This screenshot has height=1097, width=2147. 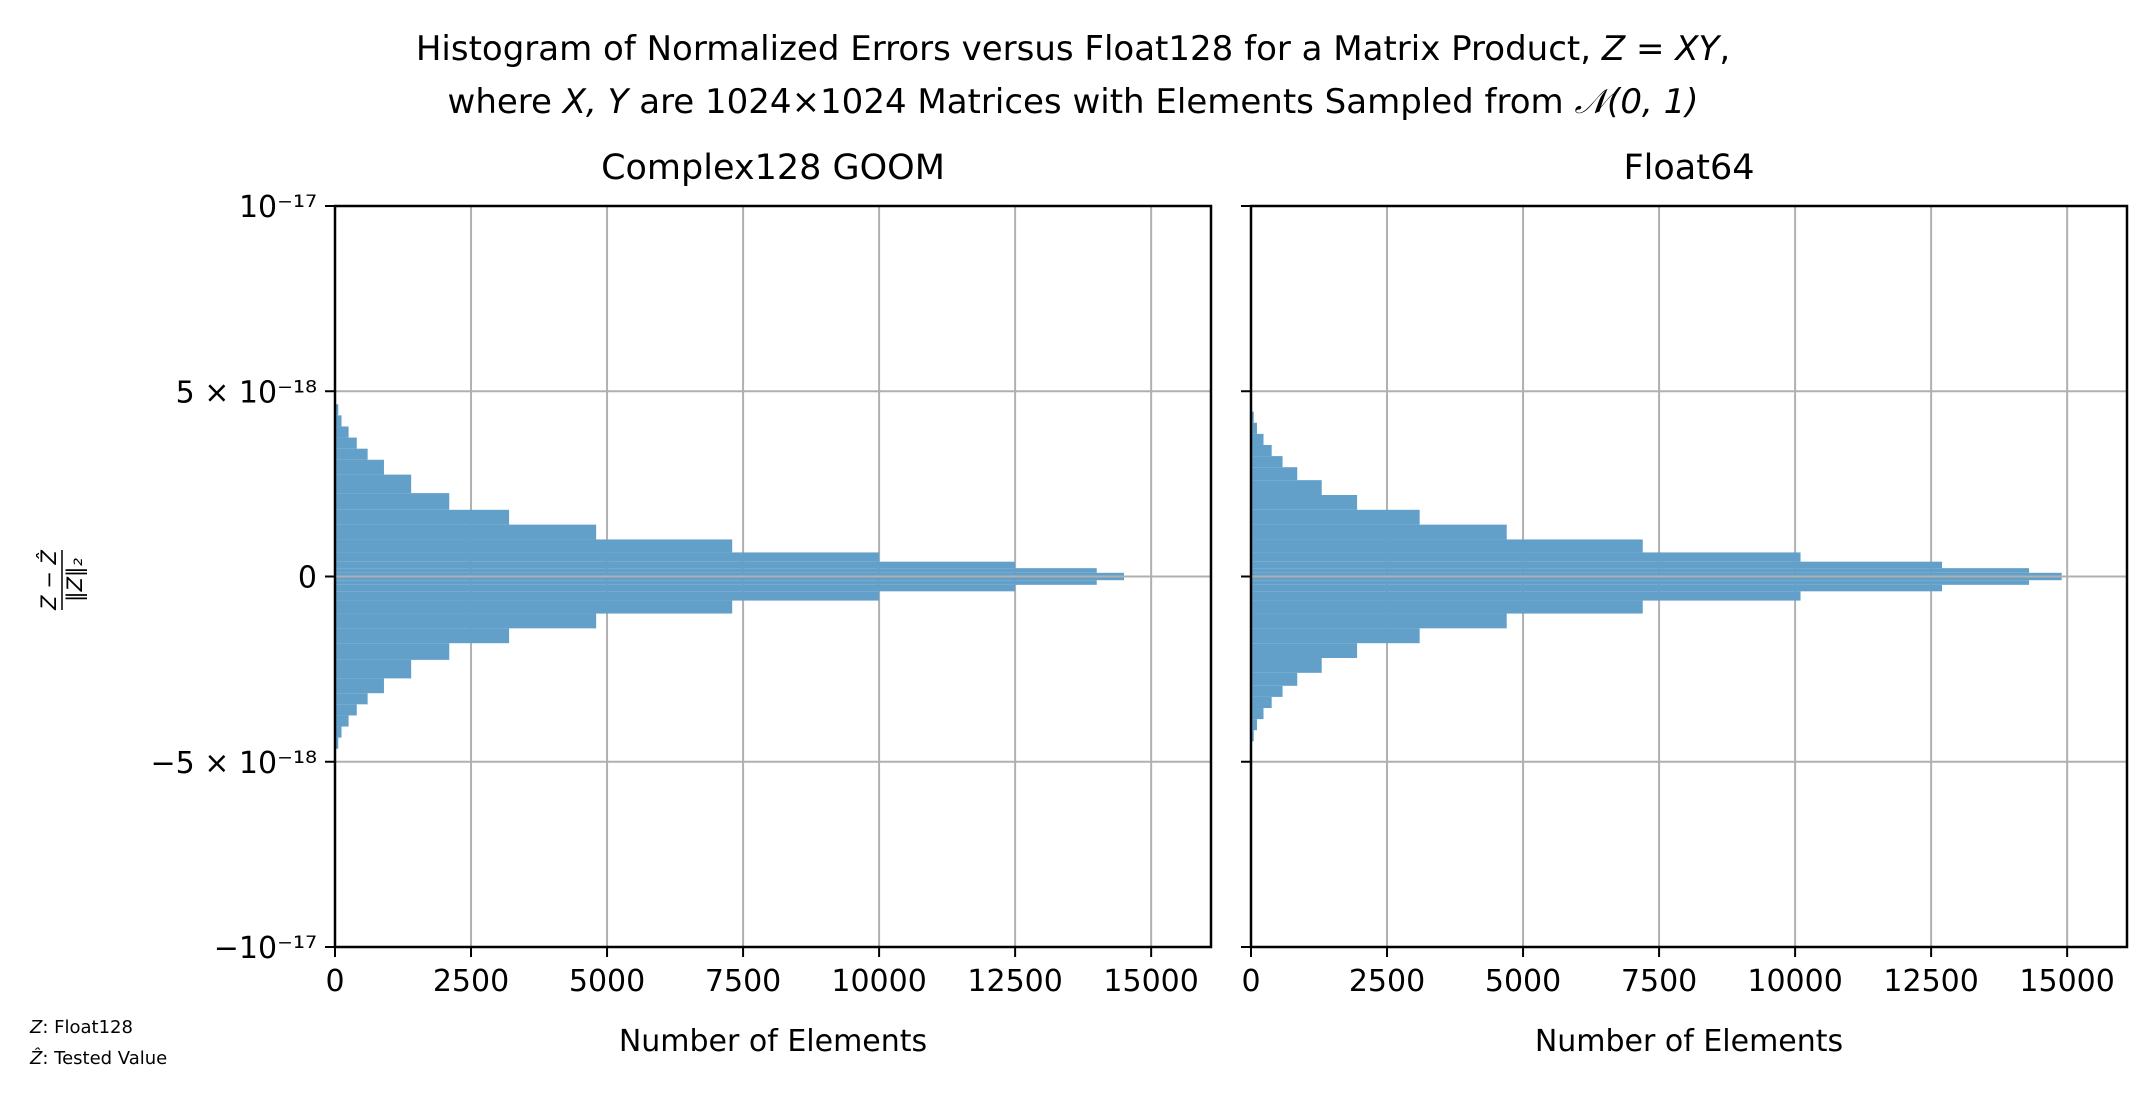 I want to click on y-tick-label: 10⁻¹⁷, so click(x=278, y=207).